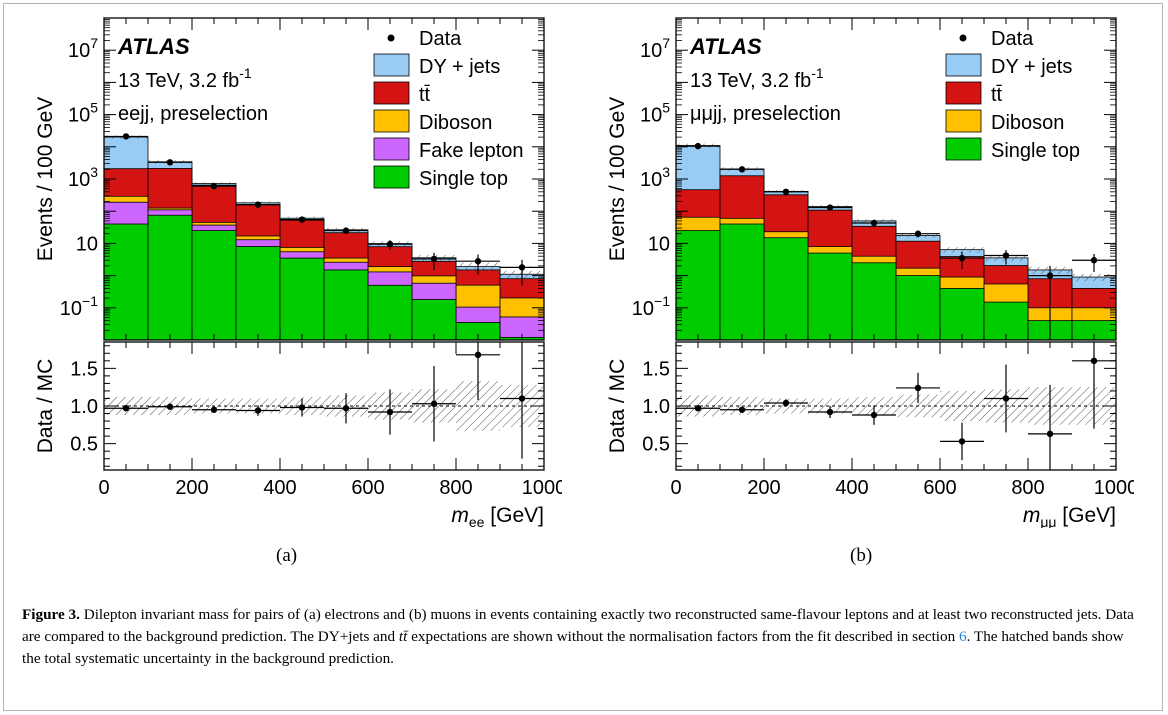 Image resolution: width=1168 pixels, height=715 pixels. What do you see at coordinates (45, 179) in the screenshot?
I see `y-axis-label: Events / 100 GeV` at bounding box center [45, 179].